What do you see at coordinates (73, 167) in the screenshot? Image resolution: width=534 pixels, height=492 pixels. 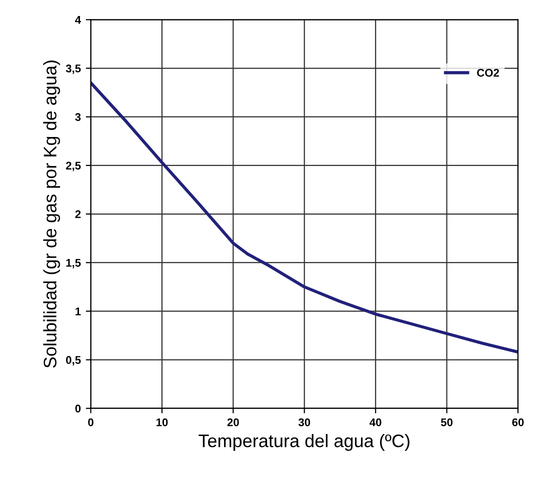 I see `y-tick-label: 2,5` at bounding box center [73, 167].